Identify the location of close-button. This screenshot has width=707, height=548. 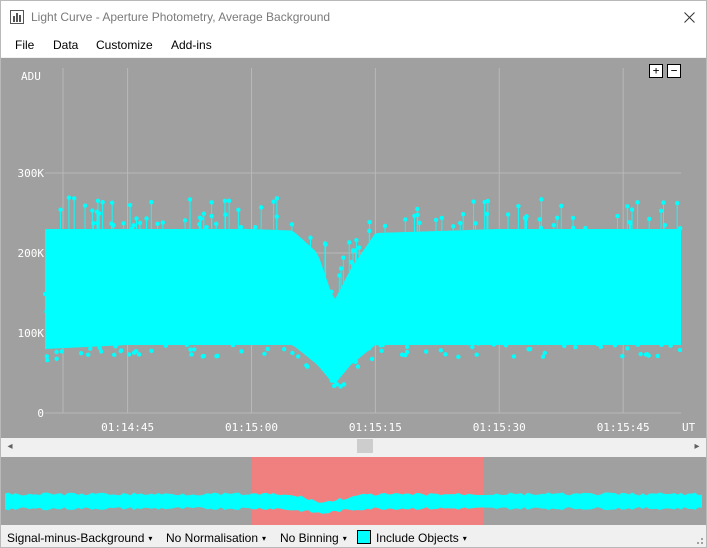
(689, 17).